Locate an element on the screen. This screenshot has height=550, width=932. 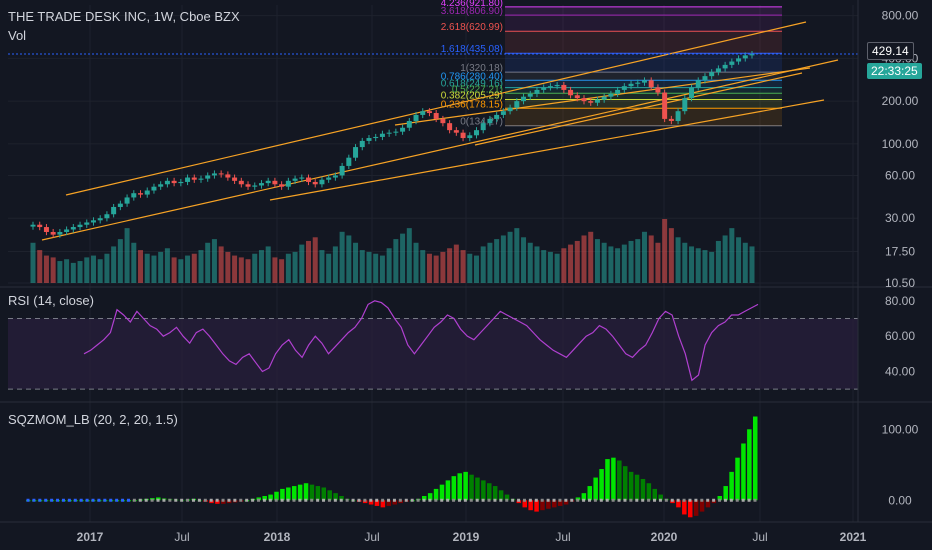
trend-channel-line is located at coordinates (638, 109).